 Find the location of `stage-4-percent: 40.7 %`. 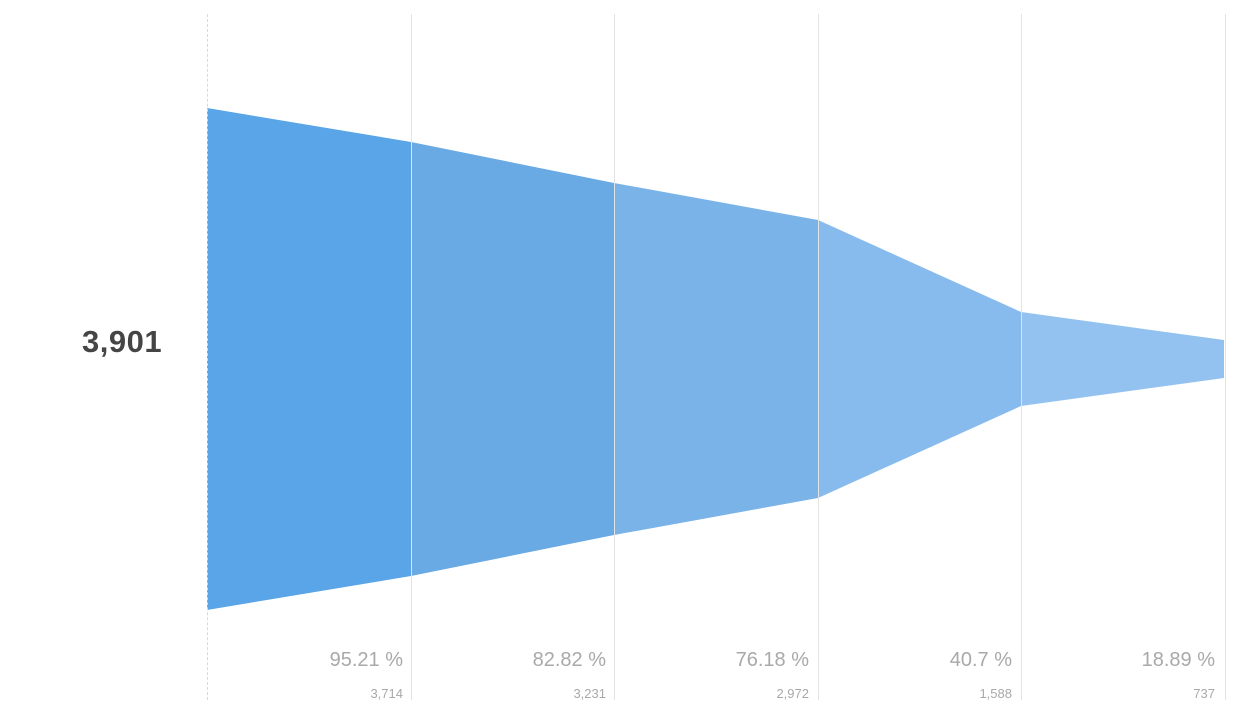

stage-4-percent: 40.7 % is located at coordinates (980, 660).